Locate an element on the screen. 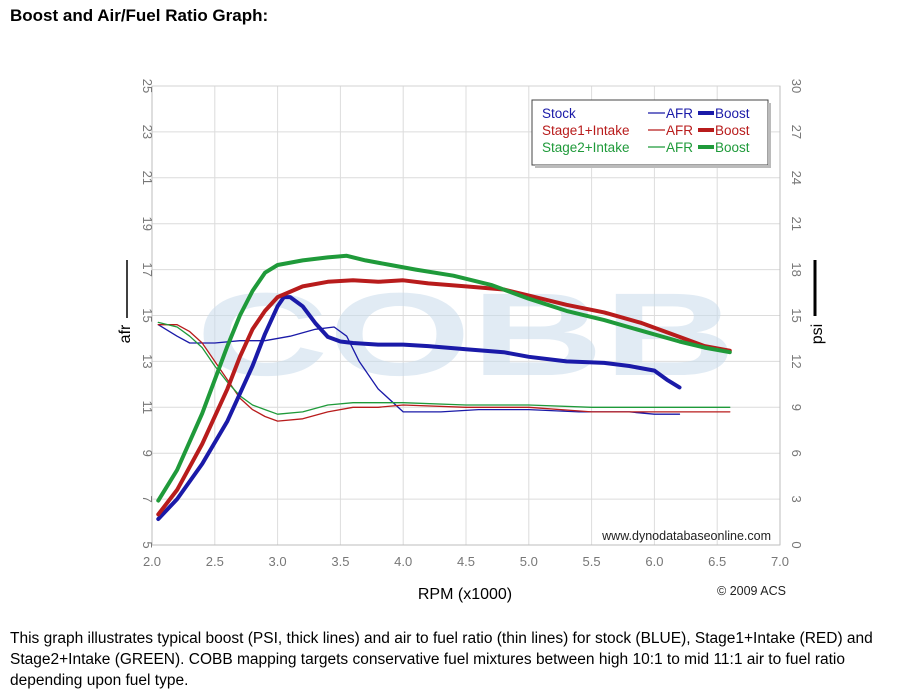 The image size is (915, 692). y-right-tick-label: 18 is located at coordinates (796, 269).